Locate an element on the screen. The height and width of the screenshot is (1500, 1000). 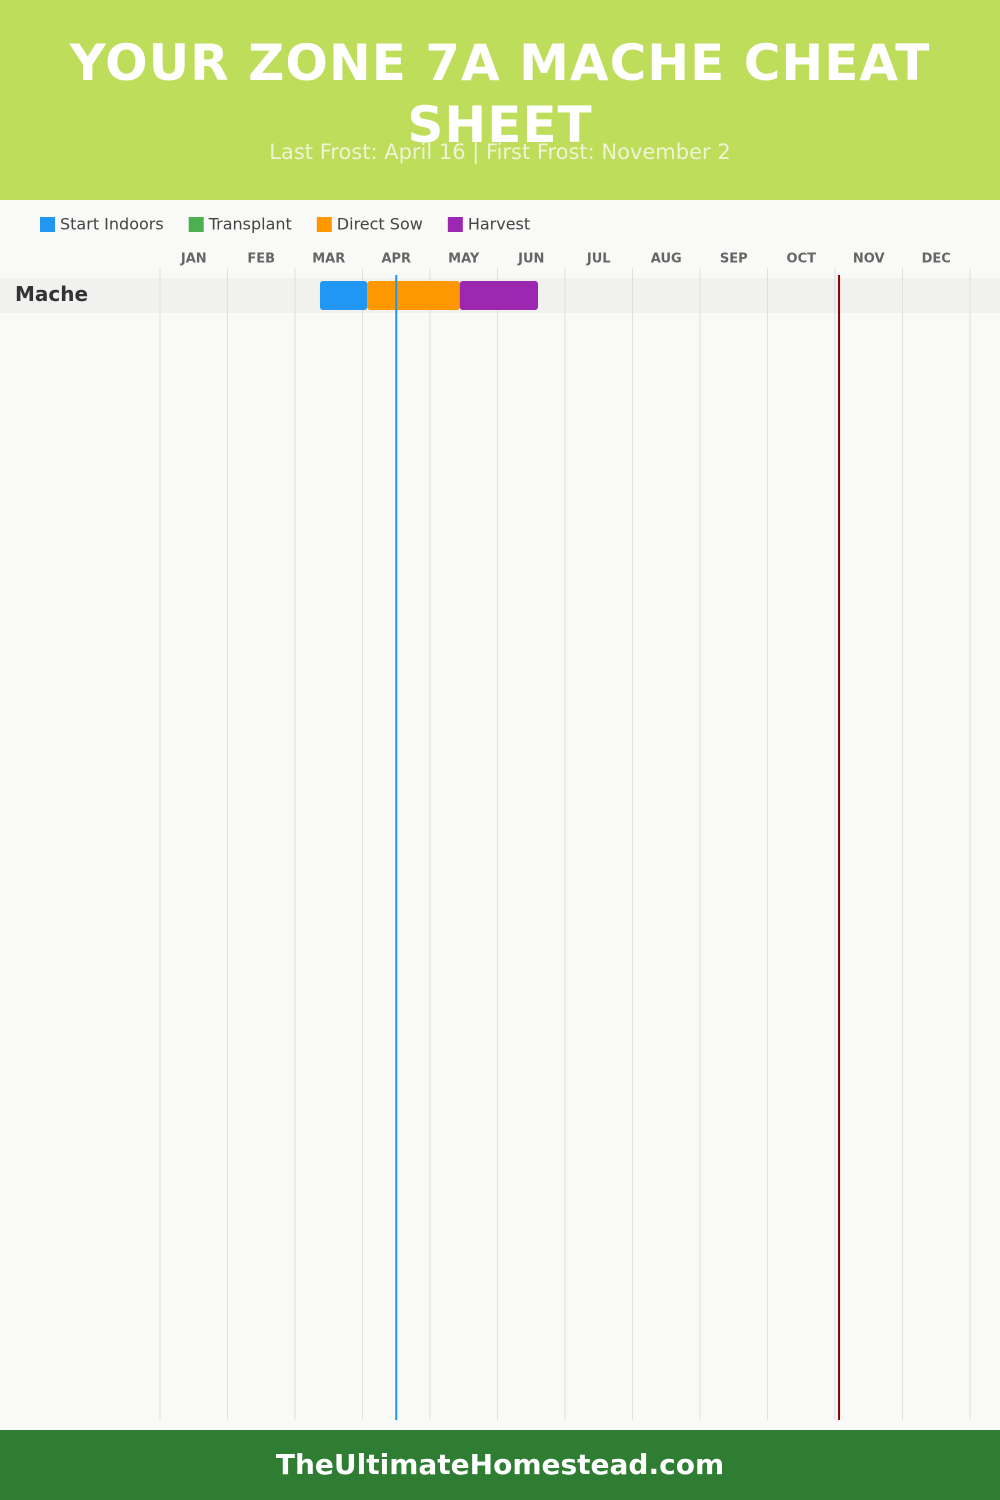
x-tick-label: OCT is located at coordinates (802, 259).